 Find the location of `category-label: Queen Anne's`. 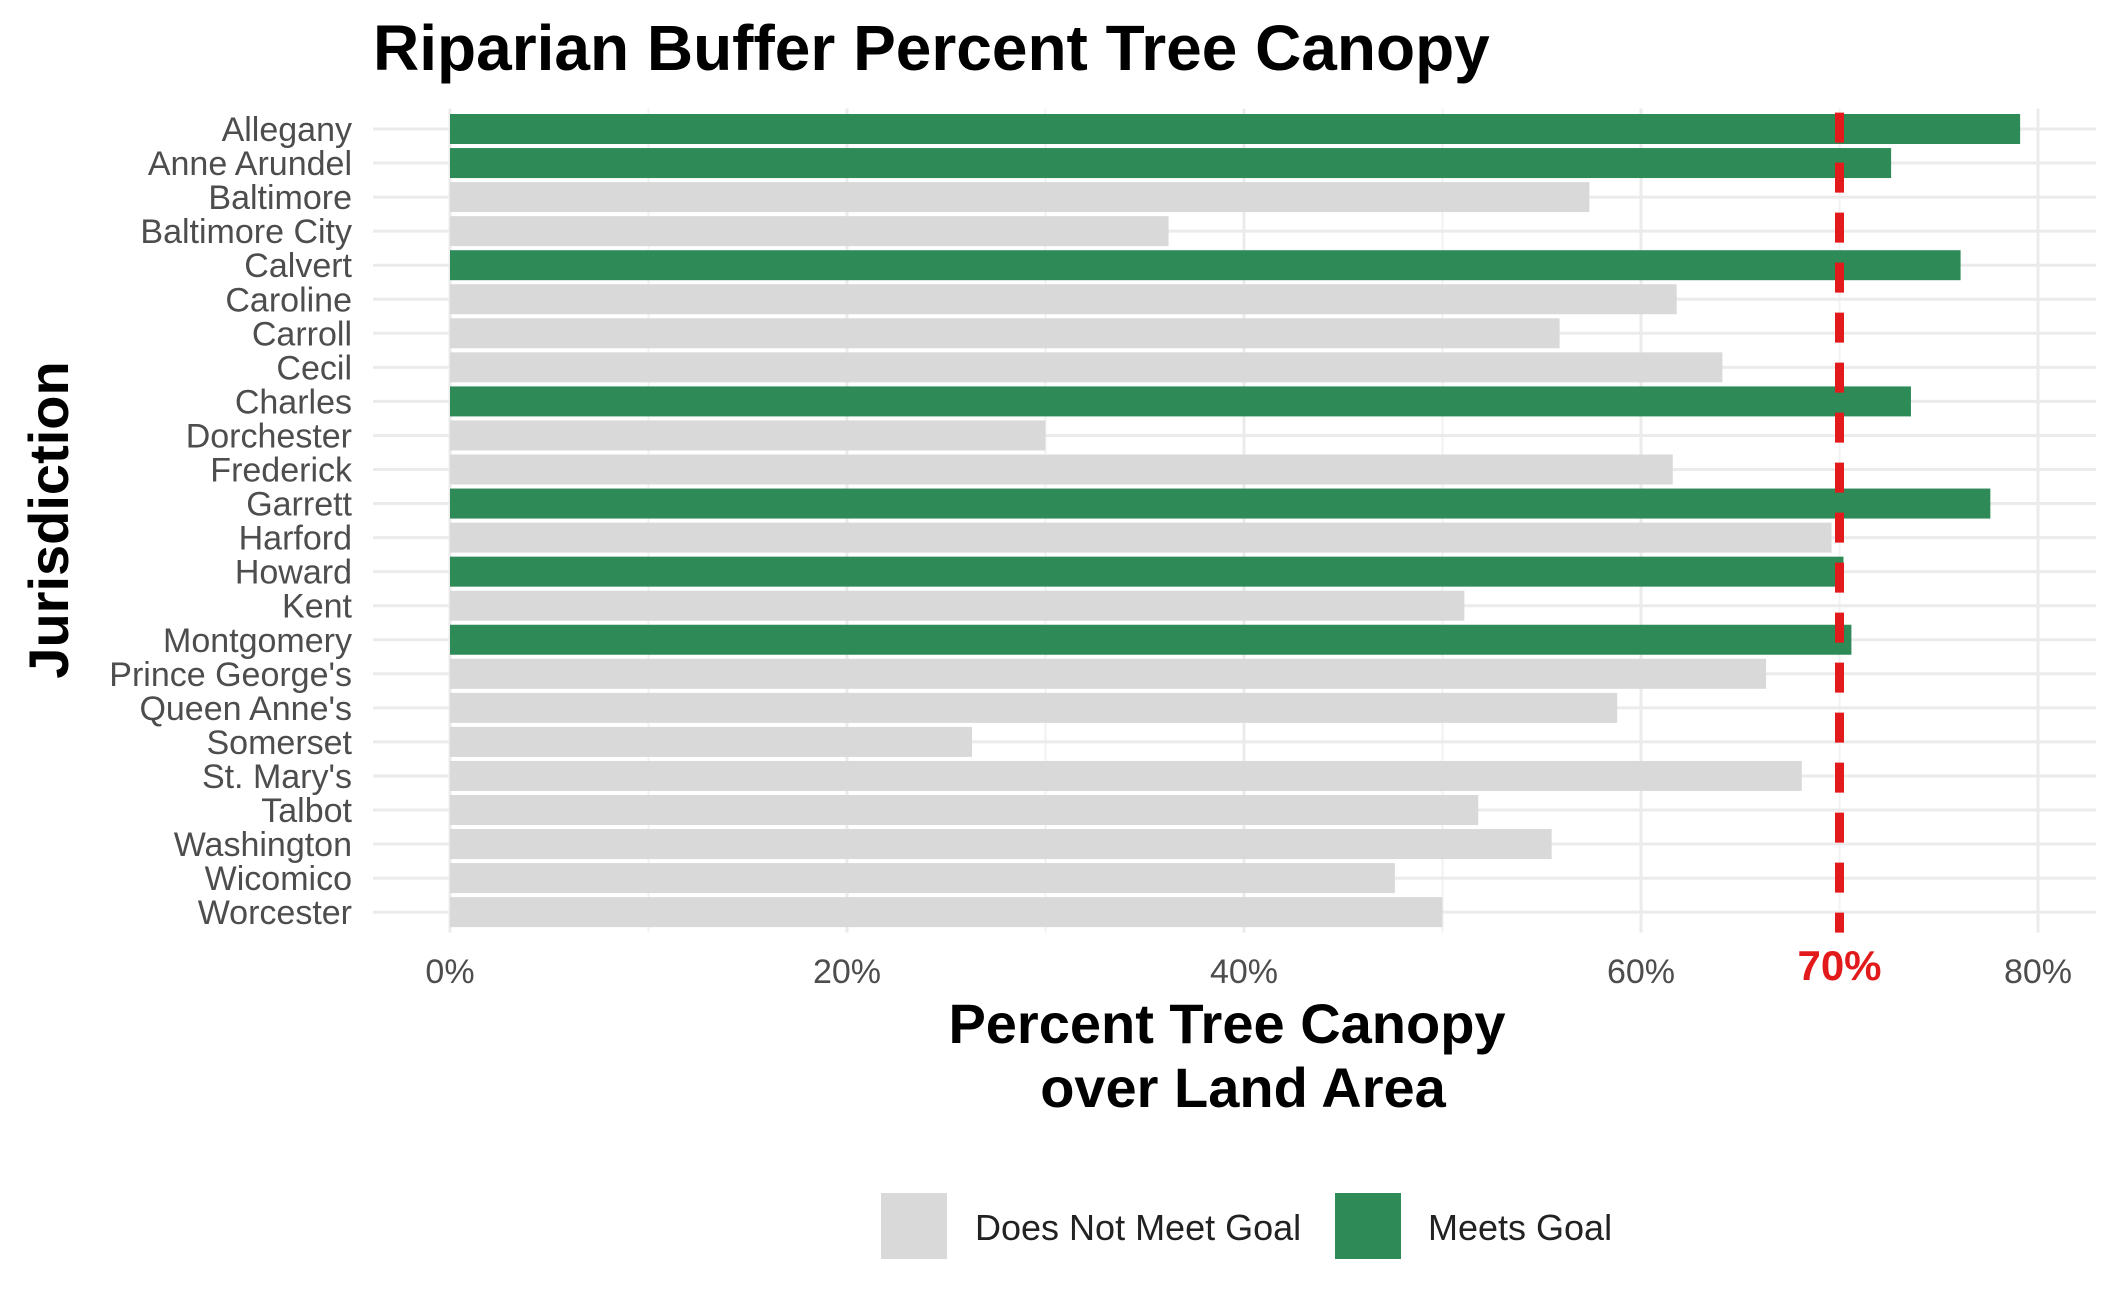

category-label: Queen Anne's is located at coordinates (245, 709).